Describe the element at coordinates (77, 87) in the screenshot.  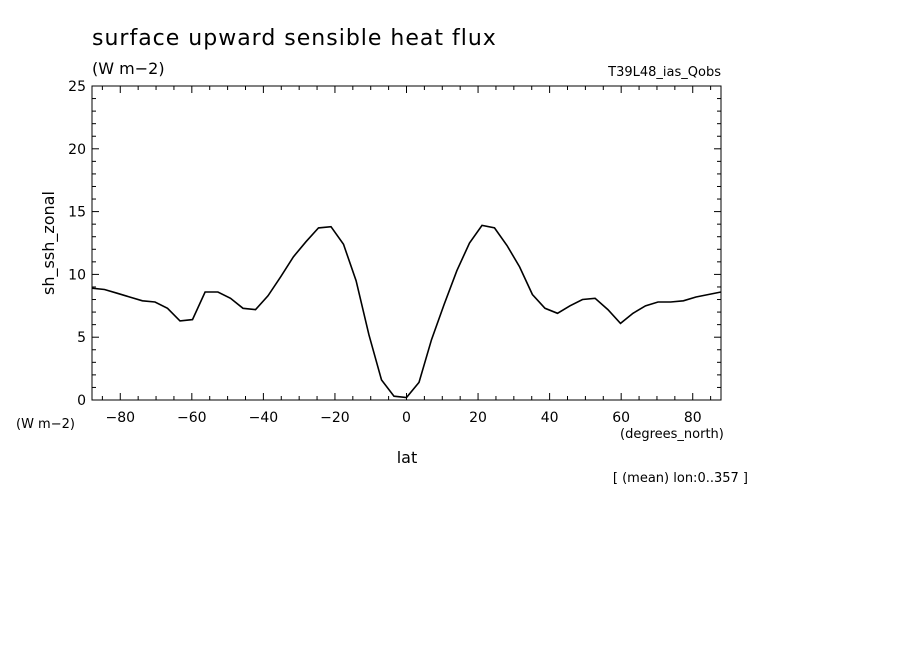
I see `y-tick-label: 25` at that location.